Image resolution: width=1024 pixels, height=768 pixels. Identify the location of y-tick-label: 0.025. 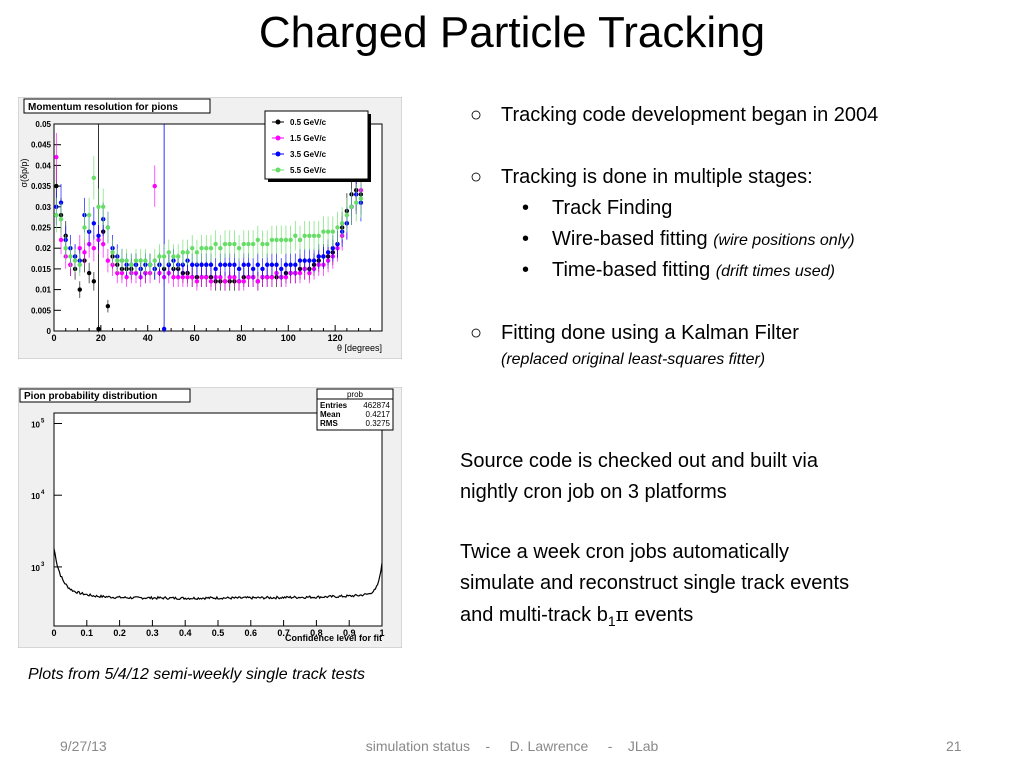
(41, 228).